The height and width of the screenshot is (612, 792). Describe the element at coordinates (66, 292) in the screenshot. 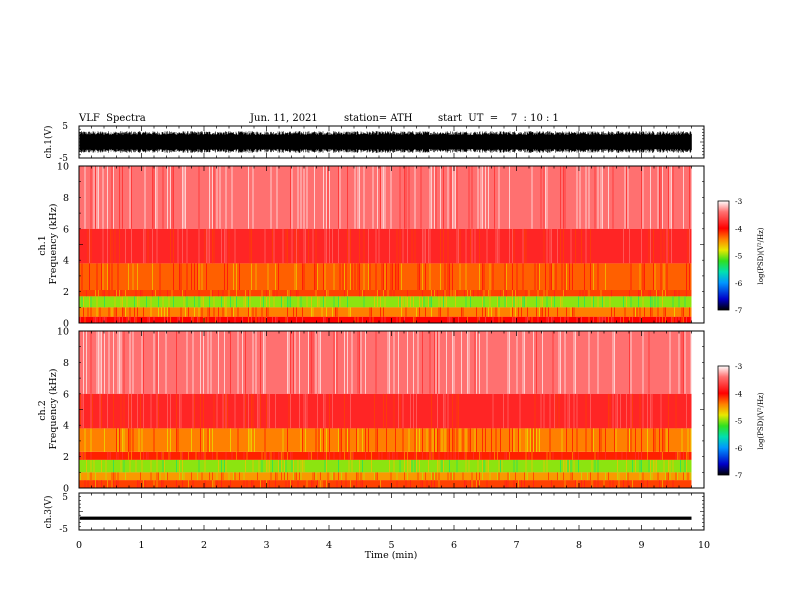

I see `ch1-freq-tick: 2` at that location.